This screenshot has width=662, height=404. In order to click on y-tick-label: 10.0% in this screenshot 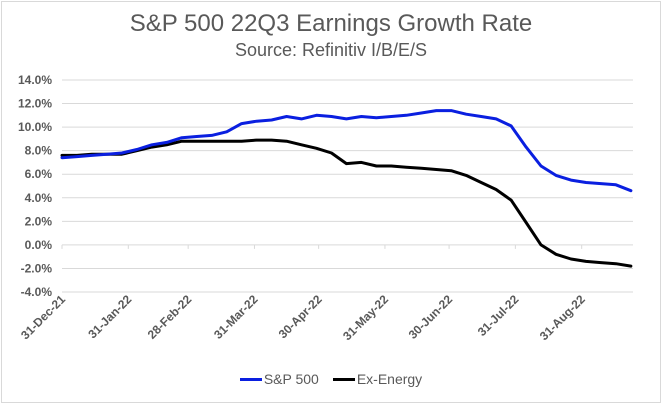, I will do `click(35, 127)`.